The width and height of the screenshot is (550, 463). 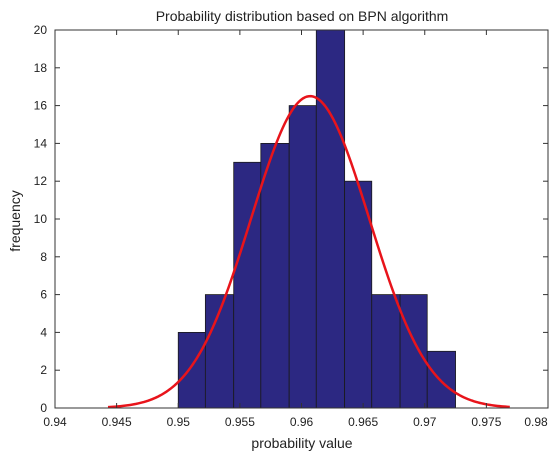 What do you see at coordinates (302, 422) in the screenshot?
I see `x-tick-label: 0.96` at bounding box center [302, 422].